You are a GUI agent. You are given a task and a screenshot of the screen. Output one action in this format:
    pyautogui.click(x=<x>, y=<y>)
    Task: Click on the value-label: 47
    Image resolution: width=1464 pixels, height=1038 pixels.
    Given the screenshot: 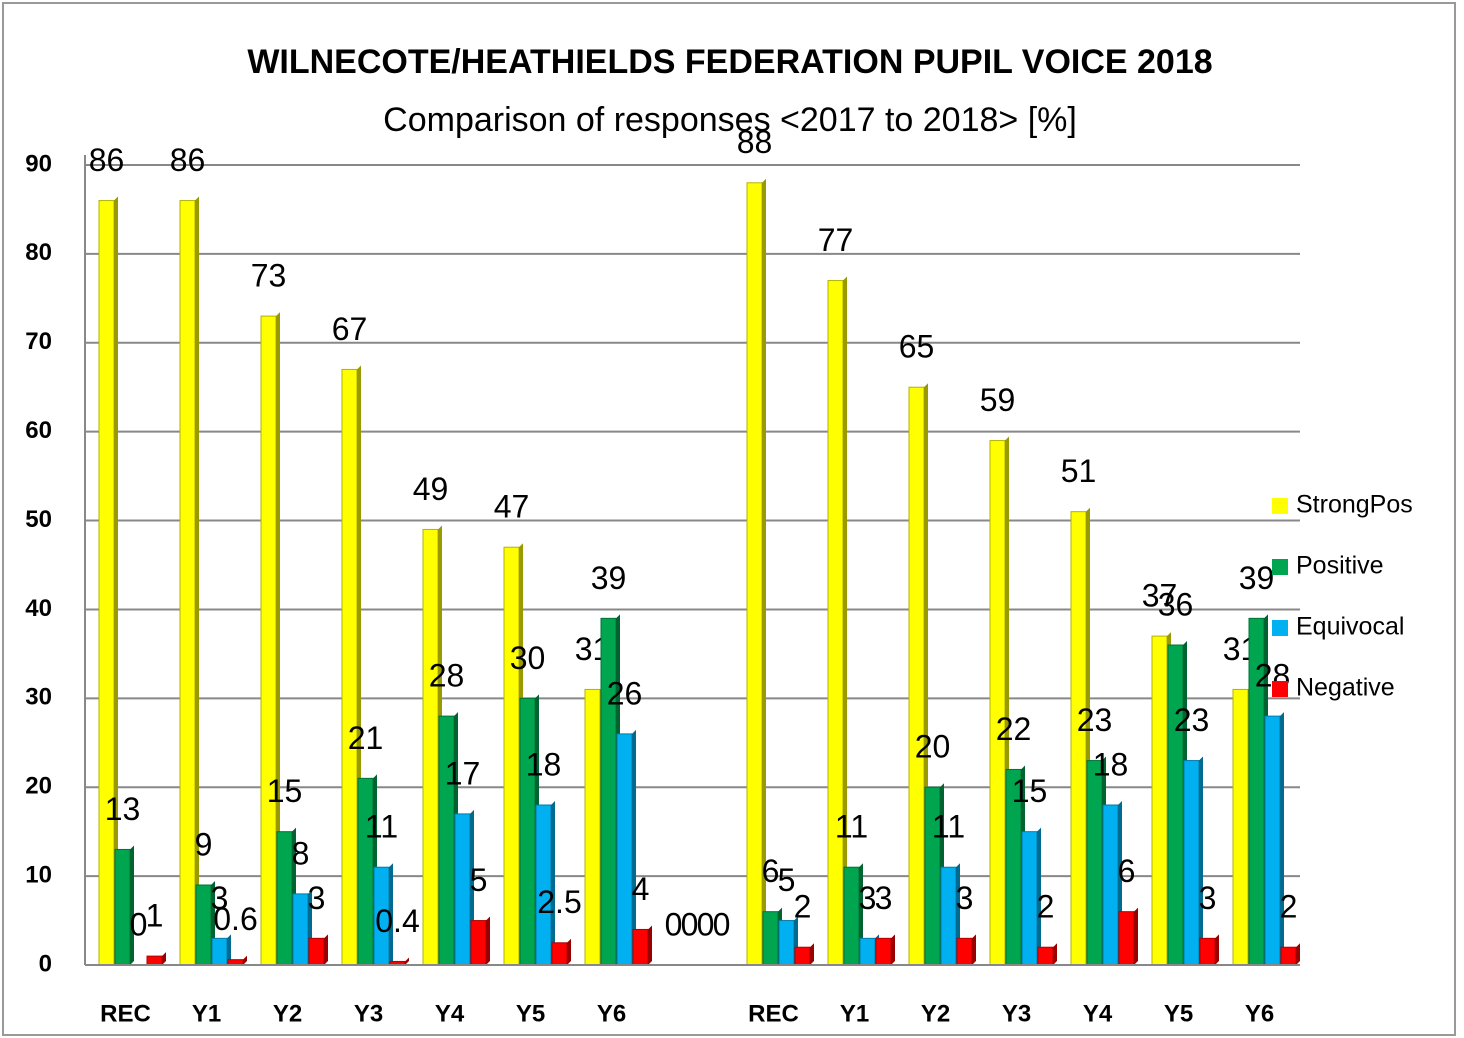 What is the action you would take?
    pyautogui.click(x=512, y=507)
    